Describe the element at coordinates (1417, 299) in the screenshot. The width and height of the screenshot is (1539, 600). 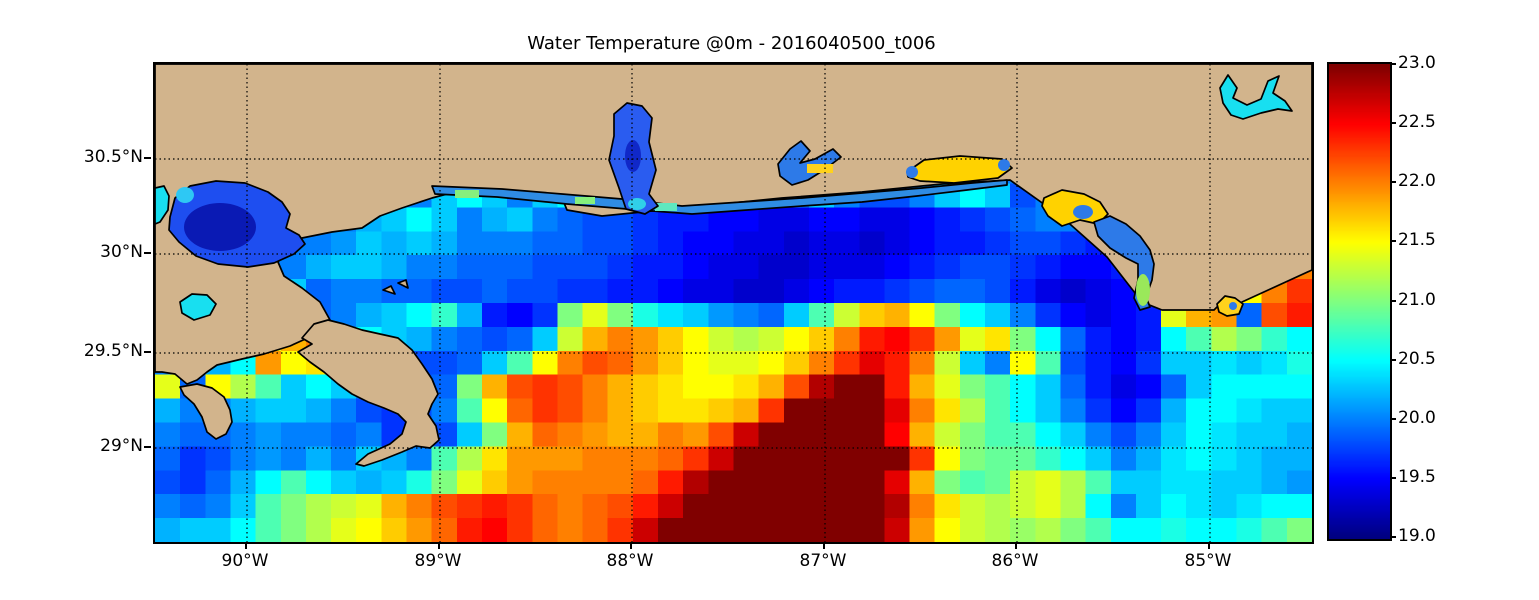
I see `colorbar-tick-label: 21.0` at that location.